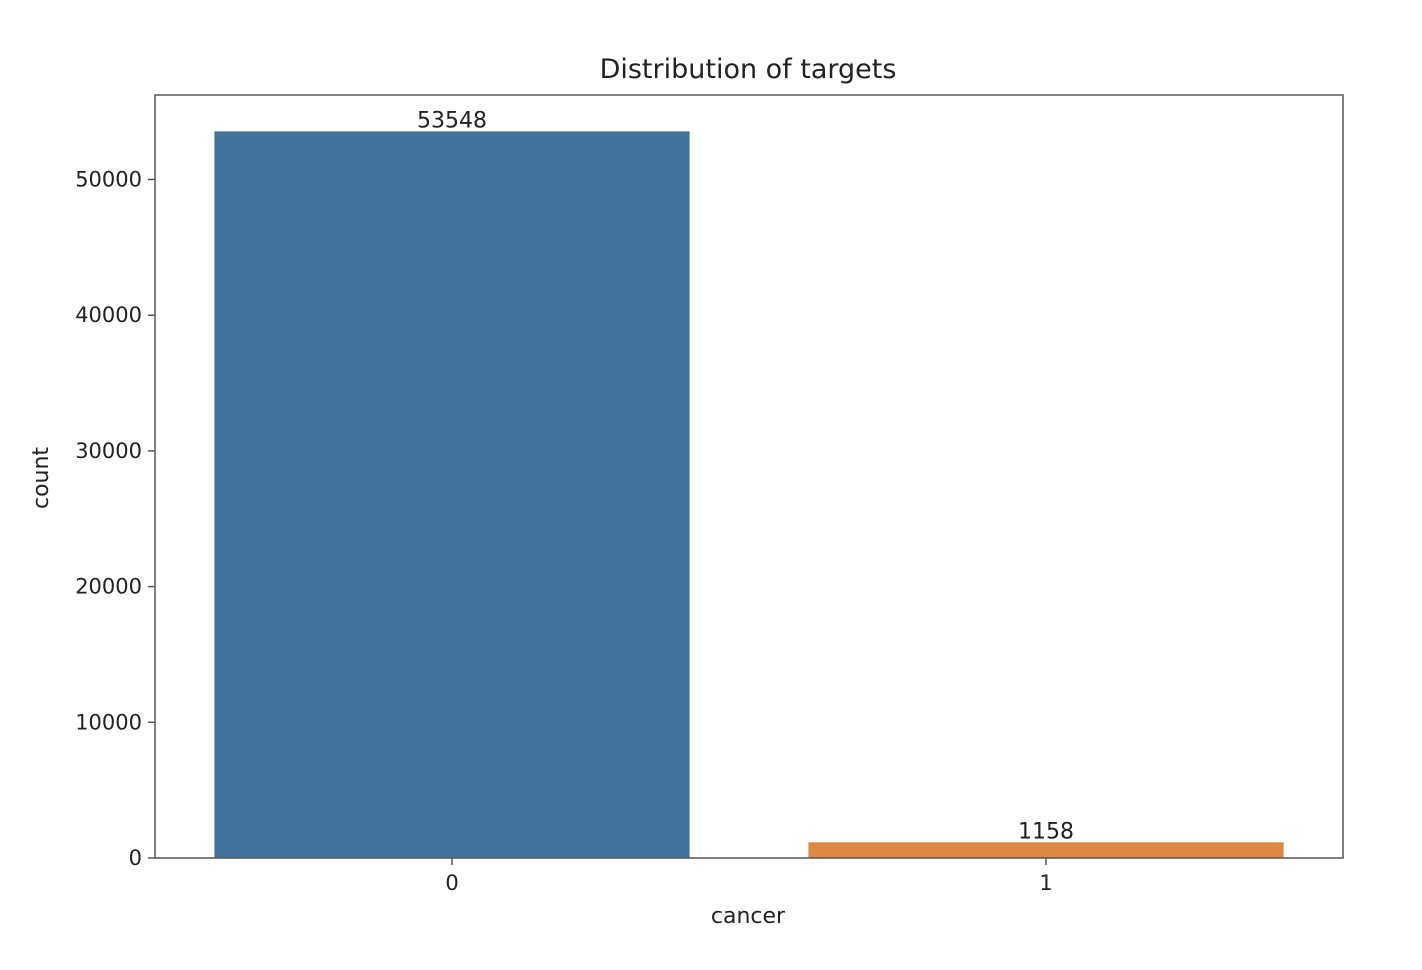 The height and width of the screenshot is (970, 1422). Describe the element at coordinates (41, 478) in the screenshot. I see `y-axis-label: count` at that location.